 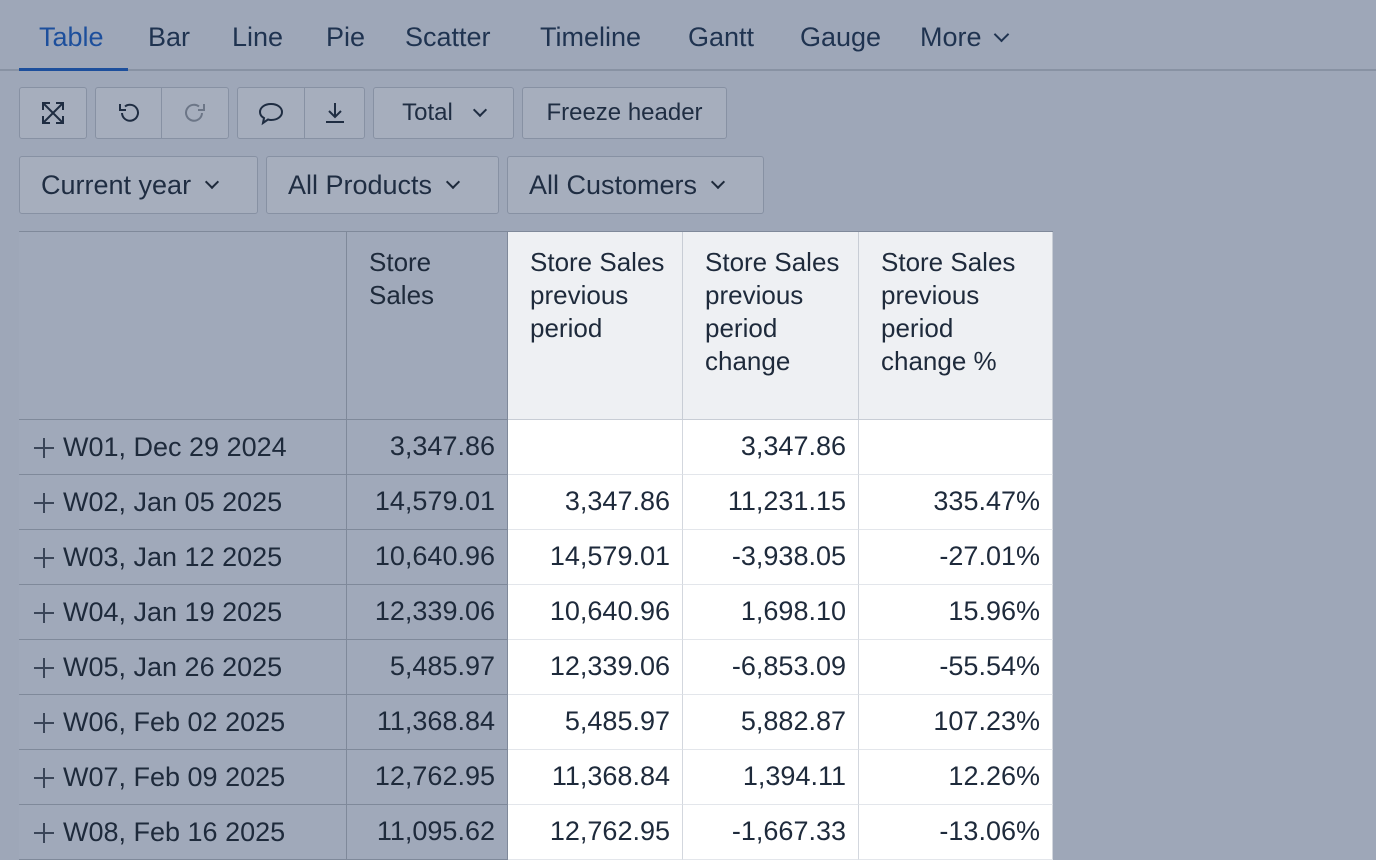 I want to click on row-header-cell: W03, Jan 12 2025, so click(x=183, y=557).